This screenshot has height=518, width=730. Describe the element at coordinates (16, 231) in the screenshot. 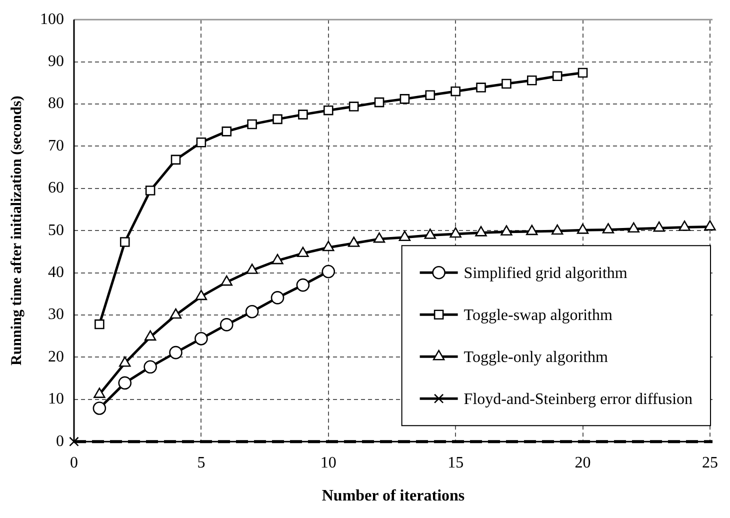

I see `y-axis-title: Running time after initialization (seconds)` at that location.